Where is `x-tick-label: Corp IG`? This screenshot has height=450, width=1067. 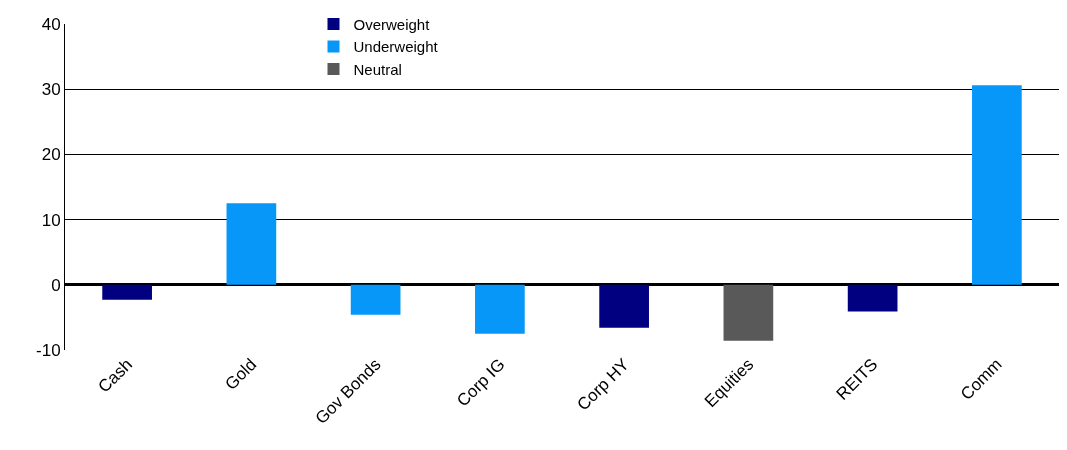 x-tick-label: Corp IG is located at coordinates (481, 382).